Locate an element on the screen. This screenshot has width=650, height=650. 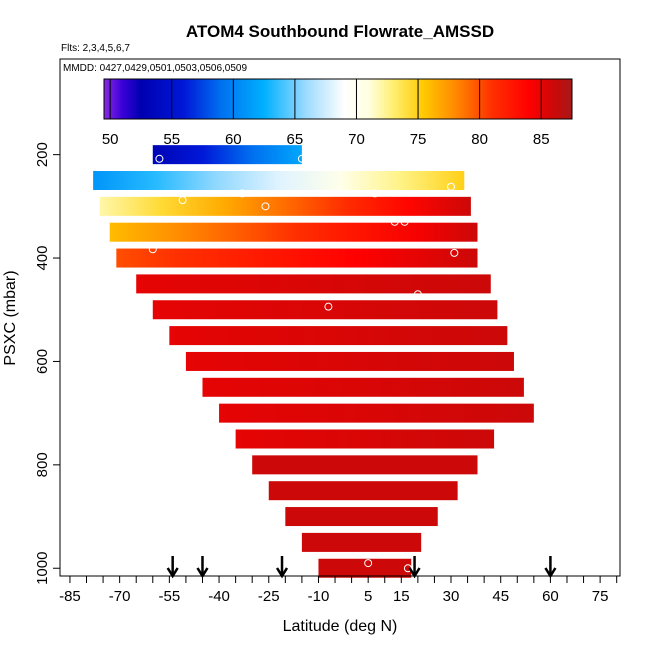
colorbar-tick-label: 70 is located at coordinates (356, 139).